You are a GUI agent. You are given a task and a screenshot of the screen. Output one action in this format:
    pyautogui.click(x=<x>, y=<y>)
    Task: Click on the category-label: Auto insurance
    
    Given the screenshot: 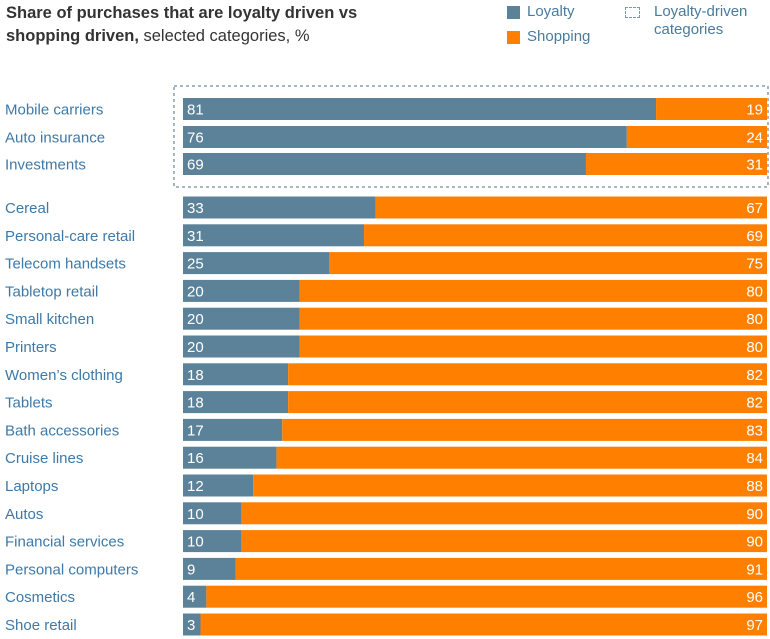 What is the action you would take?
    pyautogui.click(x=55, y=138)
    